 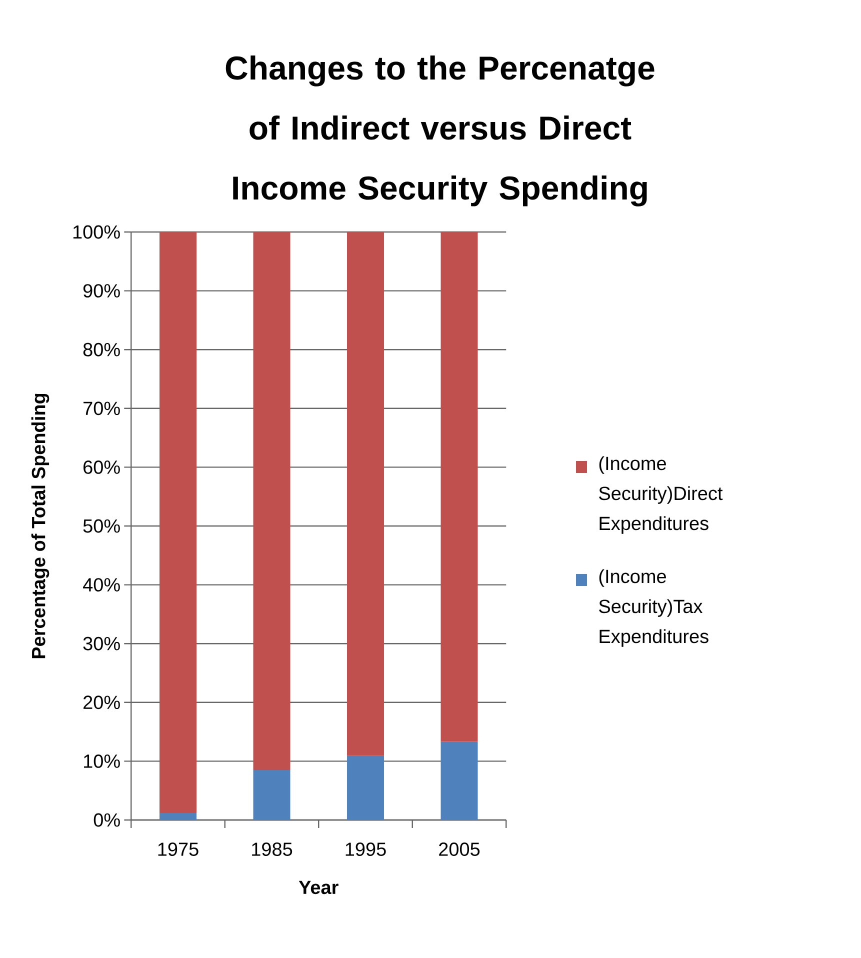 What do you see at coordinates (40, 526) in the screenshot?
I see `y-axis-title: Percentage of Total Spending` at bounding box center [40, 526].